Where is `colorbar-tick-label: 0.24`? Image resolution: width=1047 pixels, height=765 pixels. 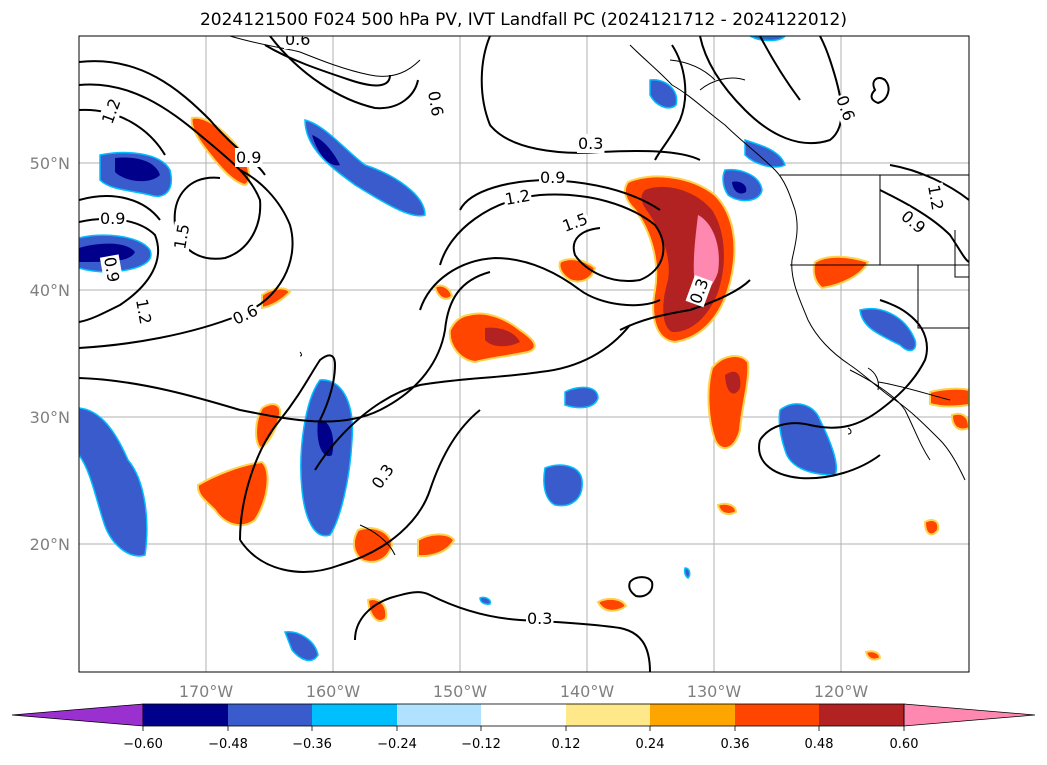 colorbar-tick-label: 0.24 is located at coordinates (650, 744).